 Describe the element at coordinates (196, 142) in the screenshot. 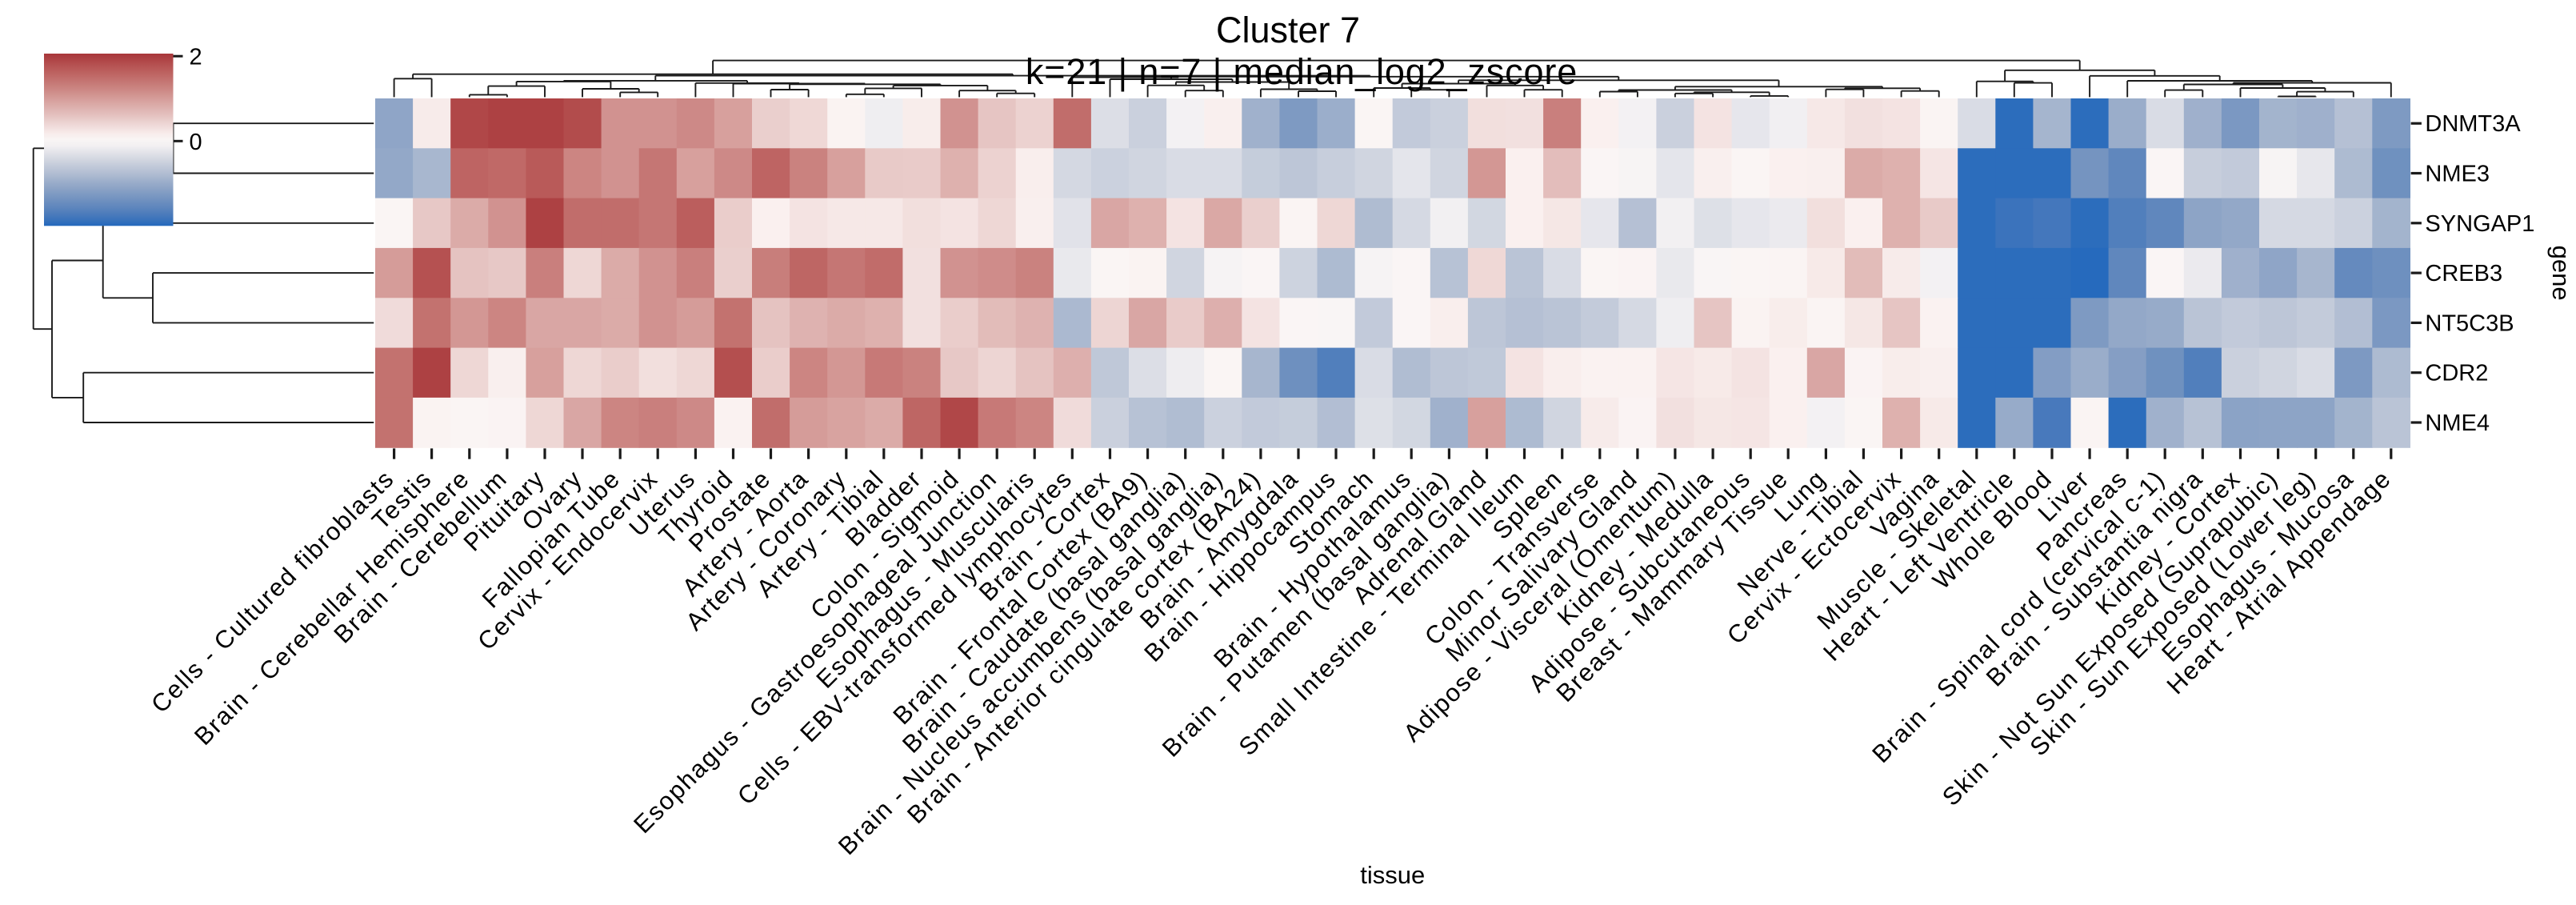

I see `svg-text: 0` at that location.